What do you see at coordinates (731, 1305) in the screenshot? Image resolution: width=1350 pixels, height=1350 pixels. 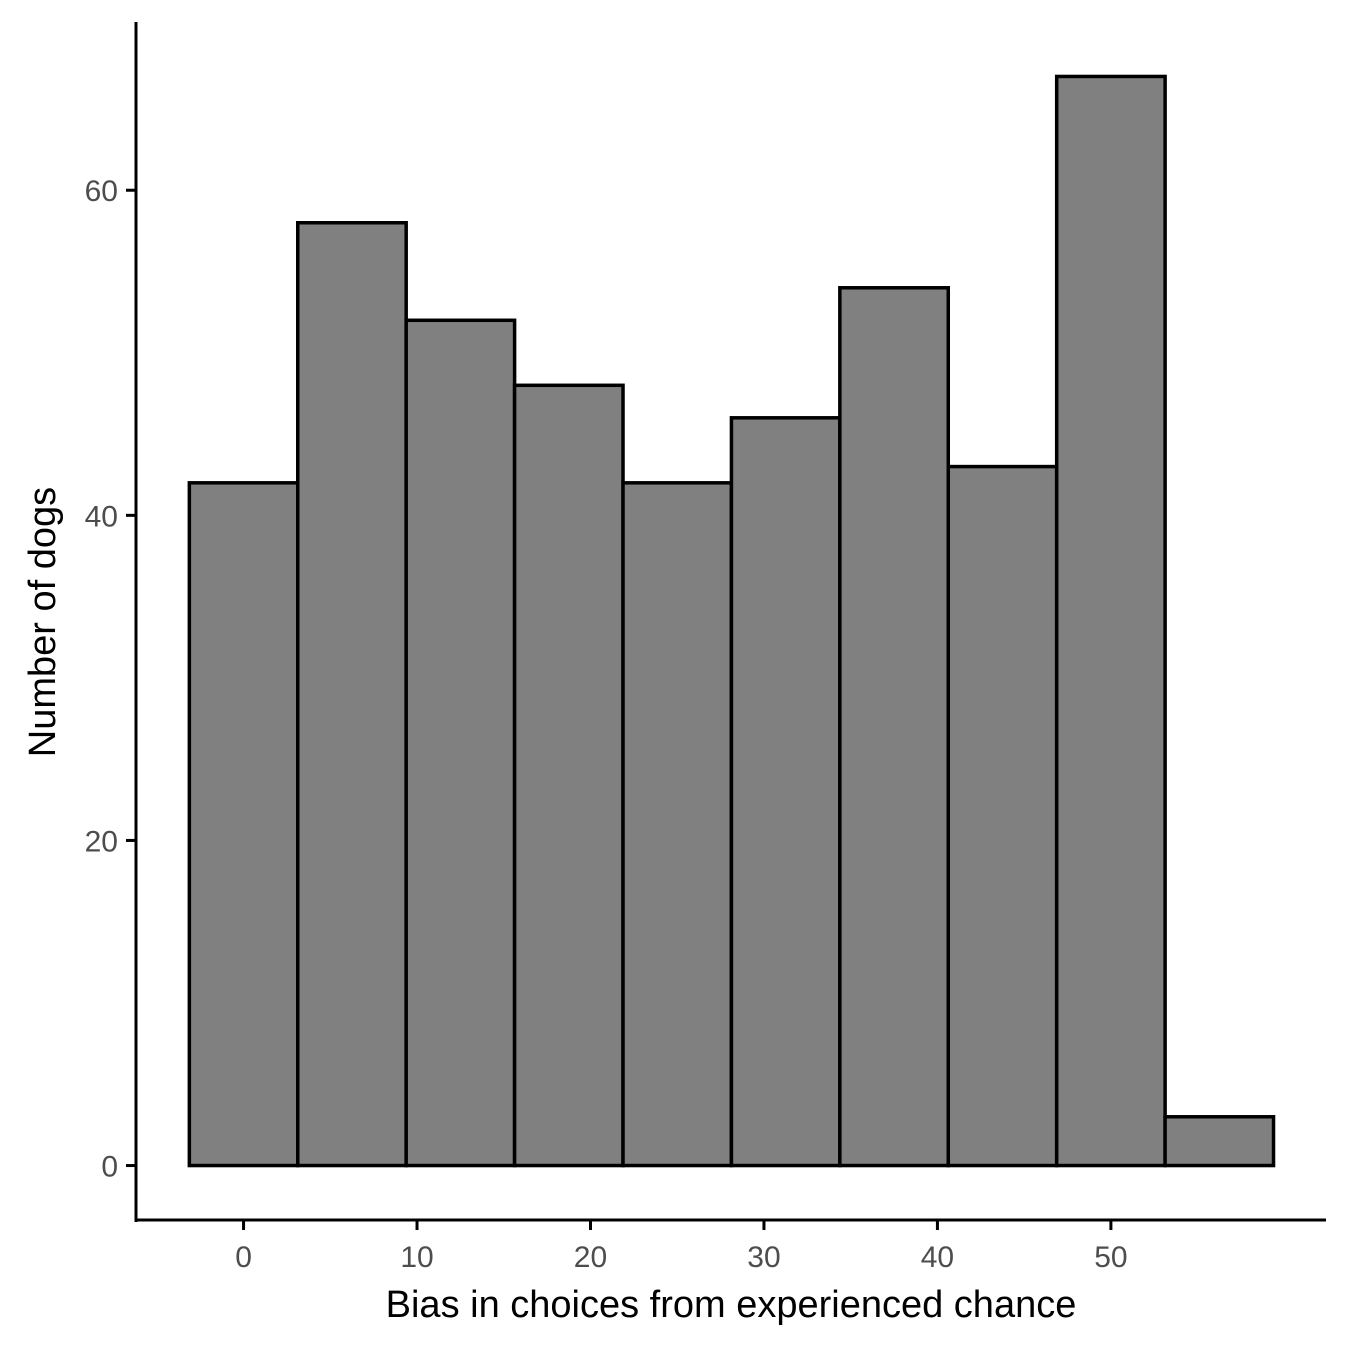 I see `x-axis-title: Bias in choices from experienced chance` at bounding box center [731, 1305].